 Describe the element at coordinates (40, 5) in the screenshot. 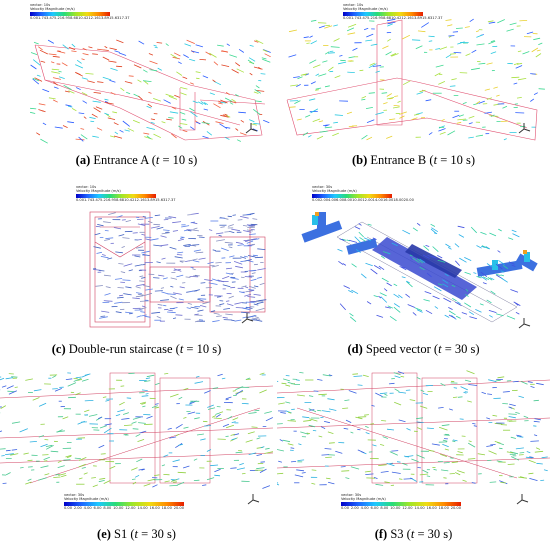

I see `legend-vector-label: vector: 10s` at that location.